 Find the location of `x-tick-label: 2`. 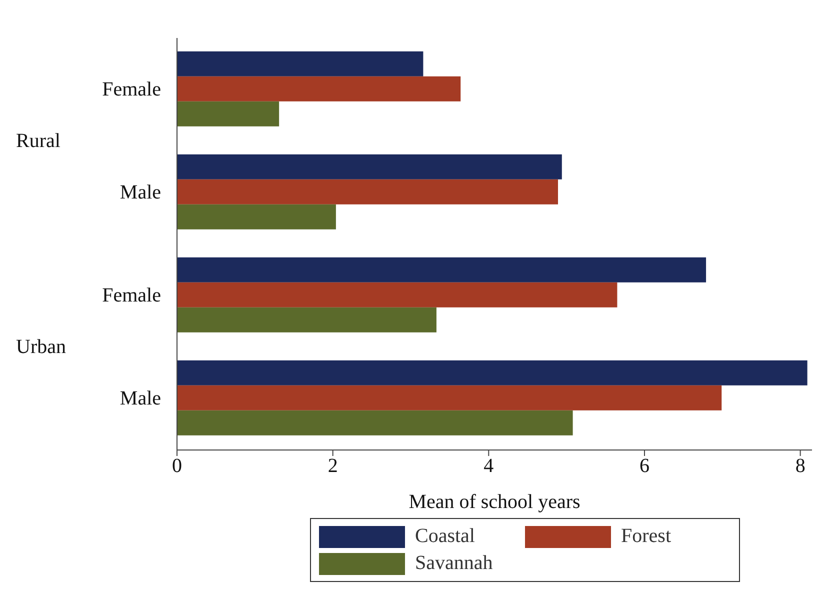

x-tick-label: 2 is located at coordinates (333, 466).